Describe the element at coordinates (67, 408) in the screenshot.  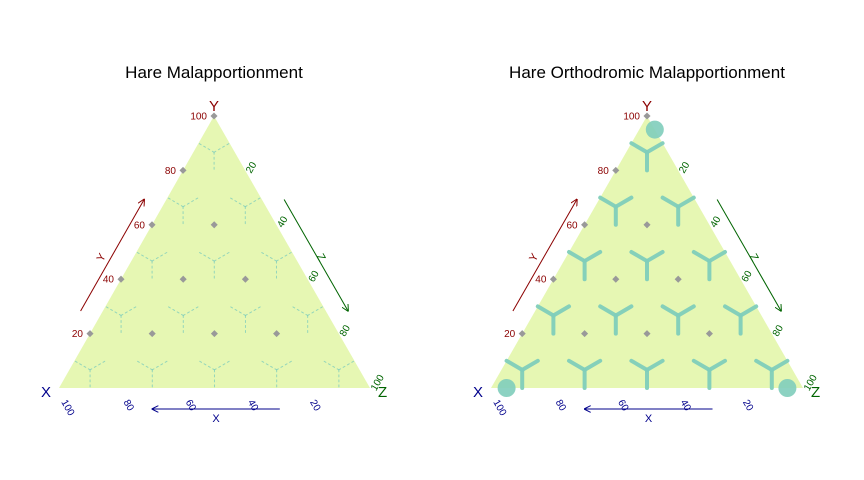
I see `x-tick-label: 100` at that location.